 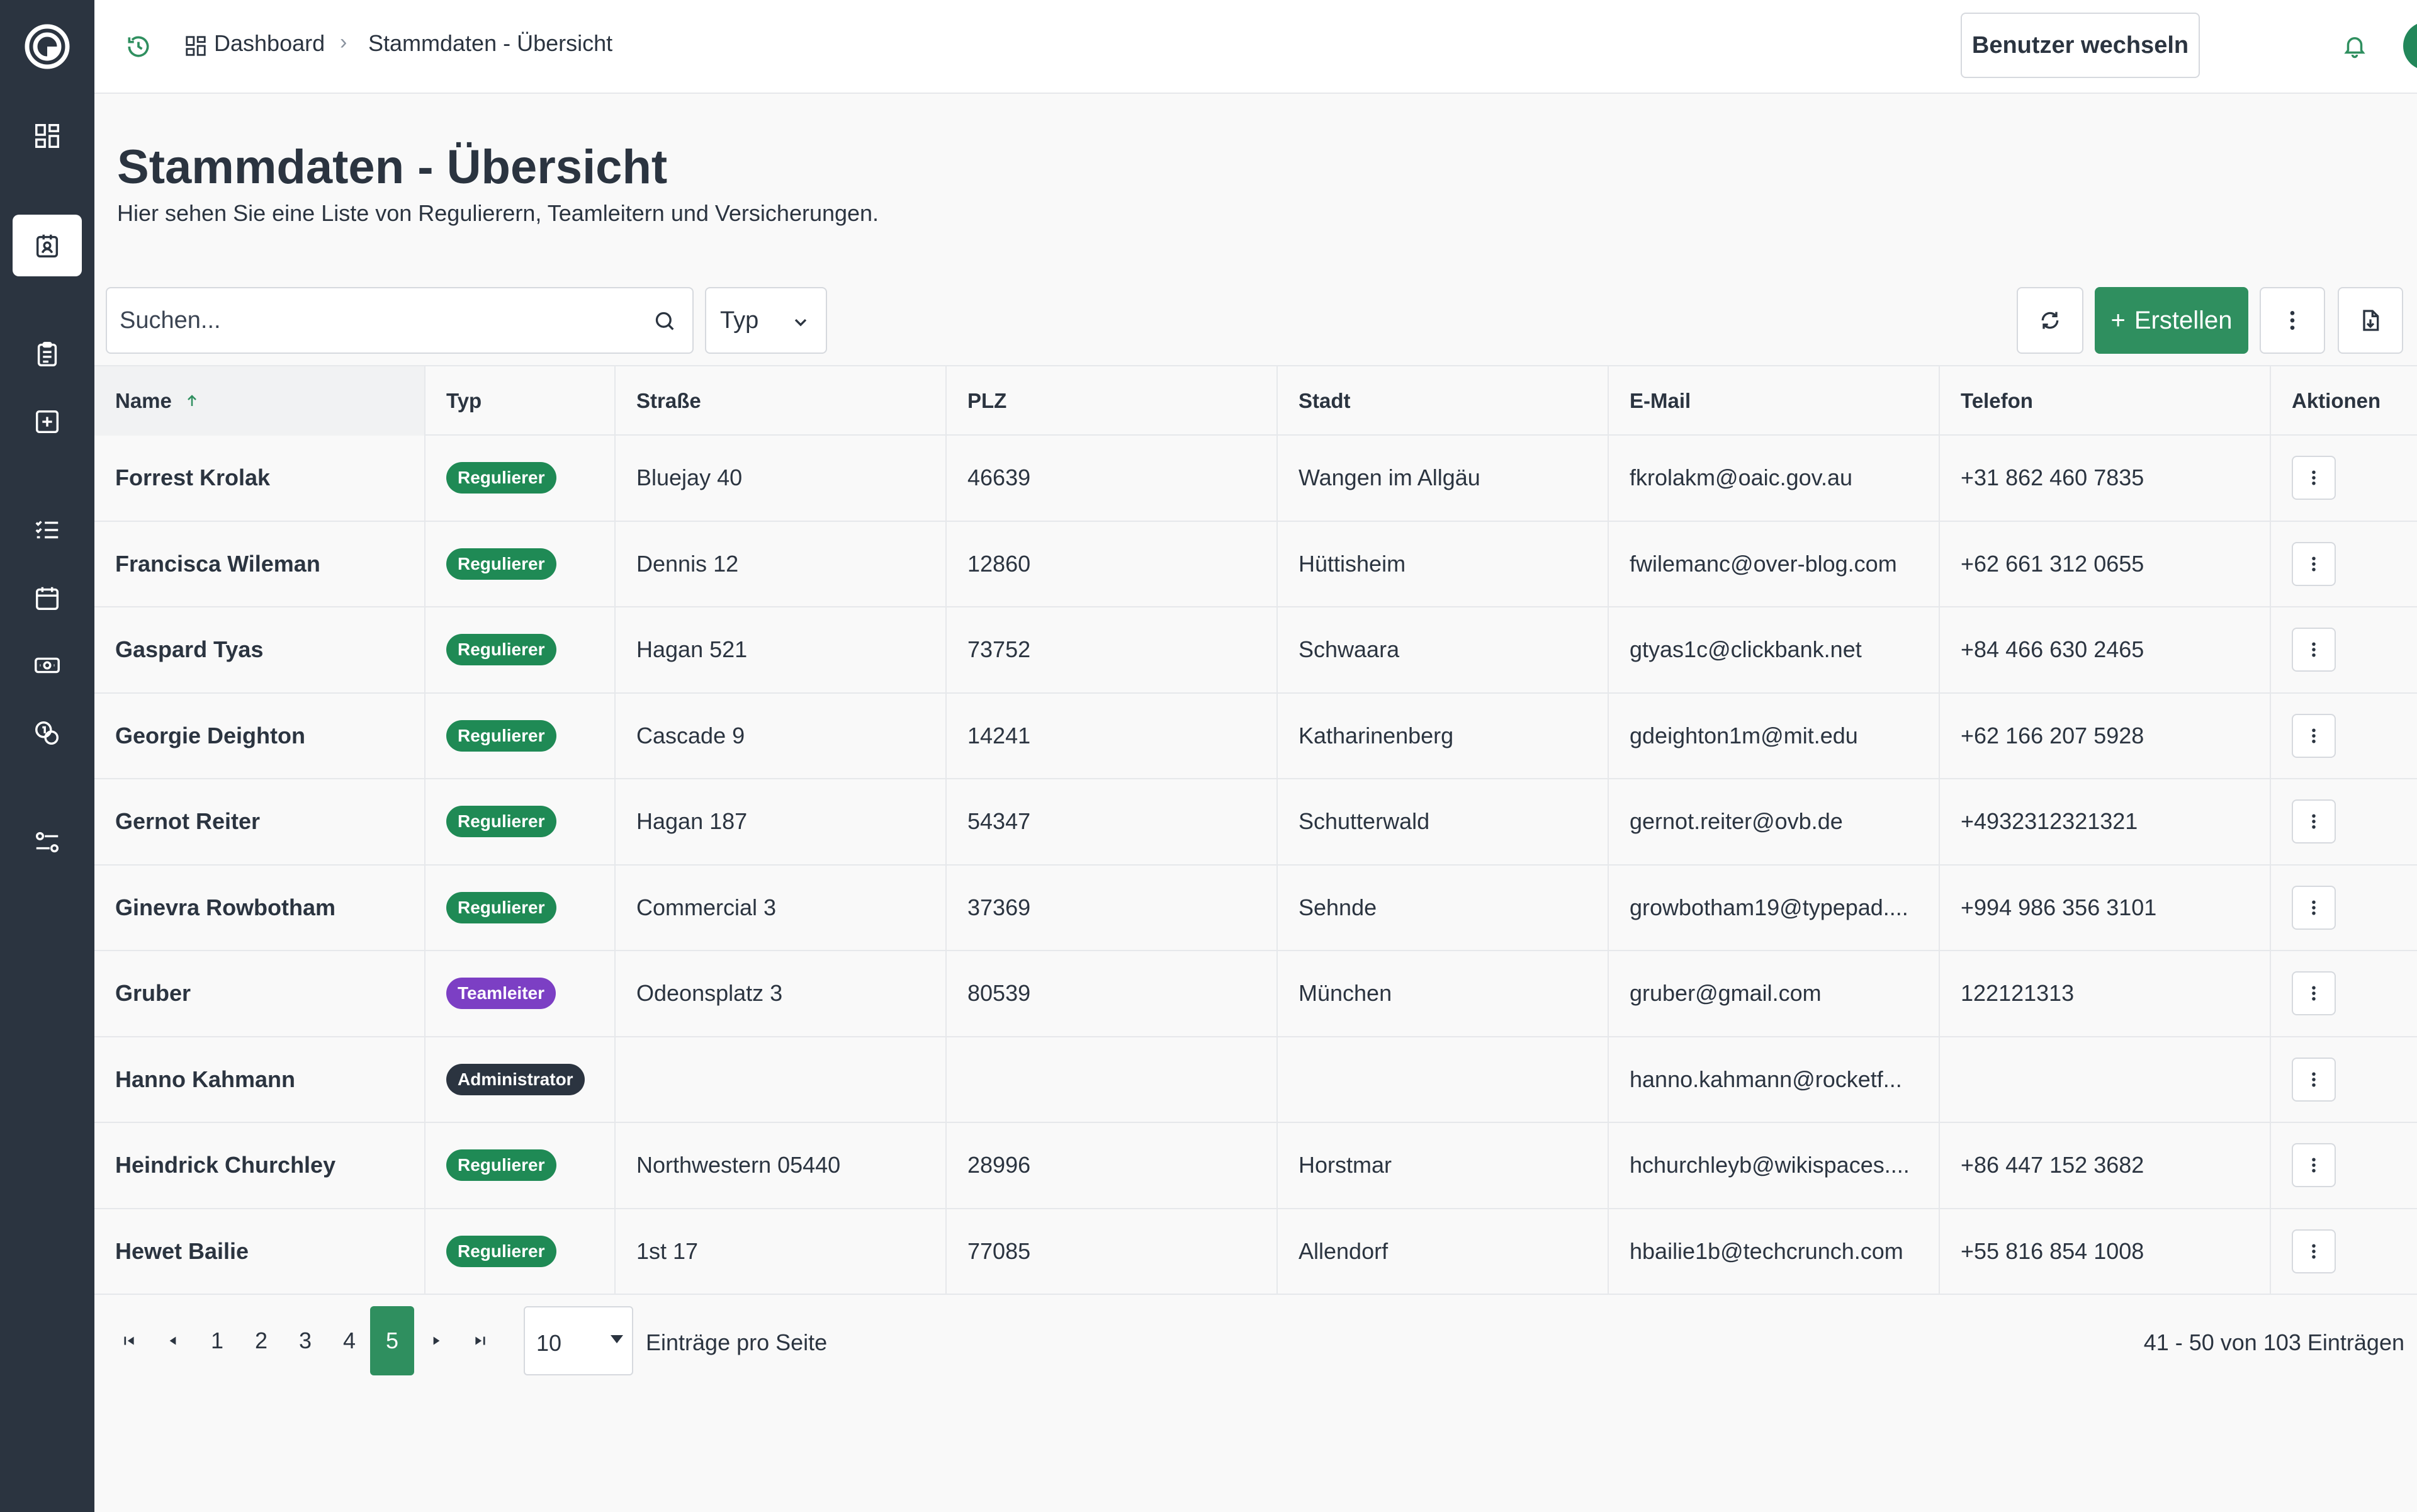 I want to click on prev-page-icon, so click(x=172, y=1340).